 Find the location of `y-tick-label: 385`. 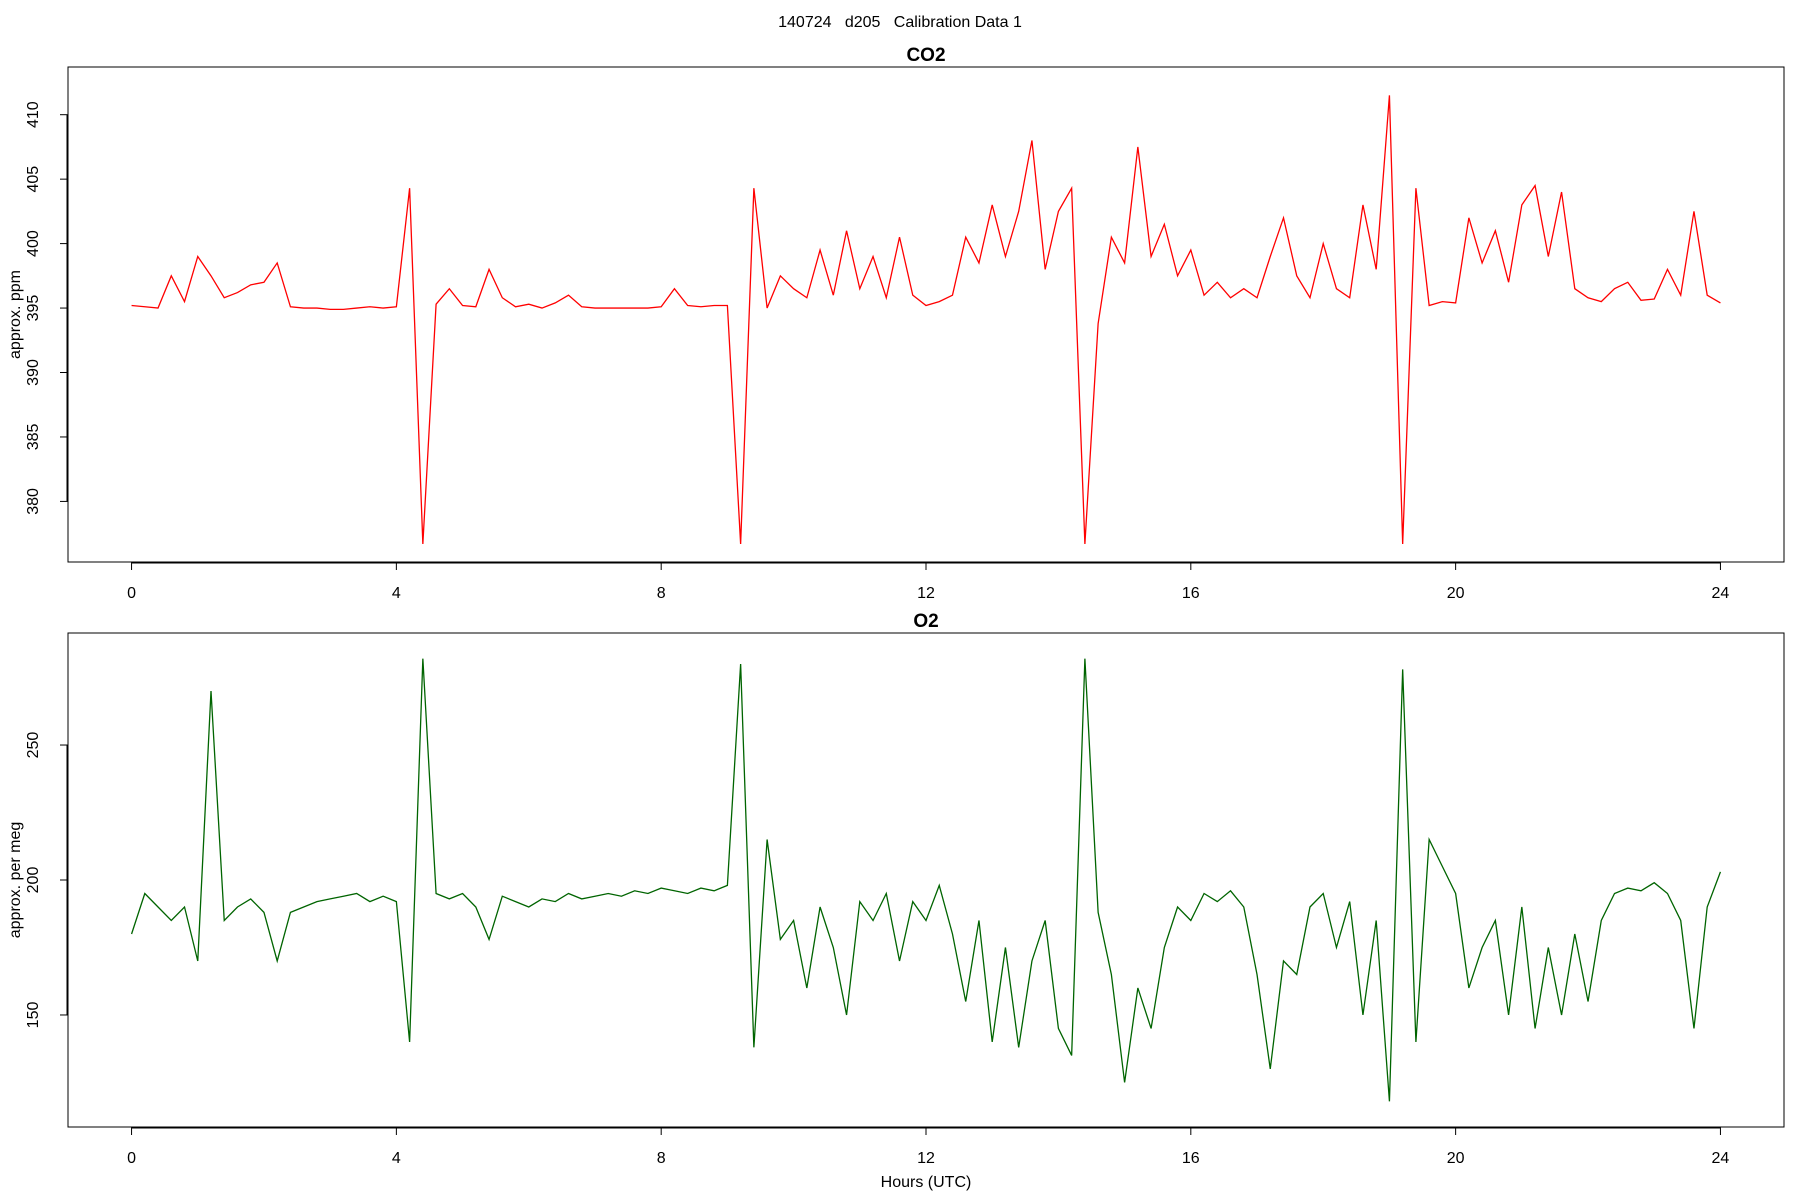

y-tick-label: 385 is located at coordinates (33, 437).